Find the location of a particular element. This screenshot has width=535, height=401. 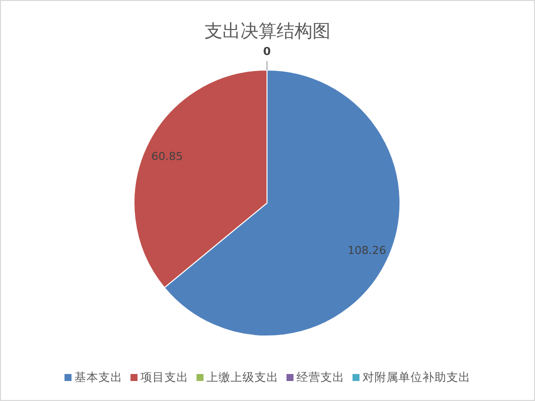

data-label: 108.26 is located at coordinates (367, 251).